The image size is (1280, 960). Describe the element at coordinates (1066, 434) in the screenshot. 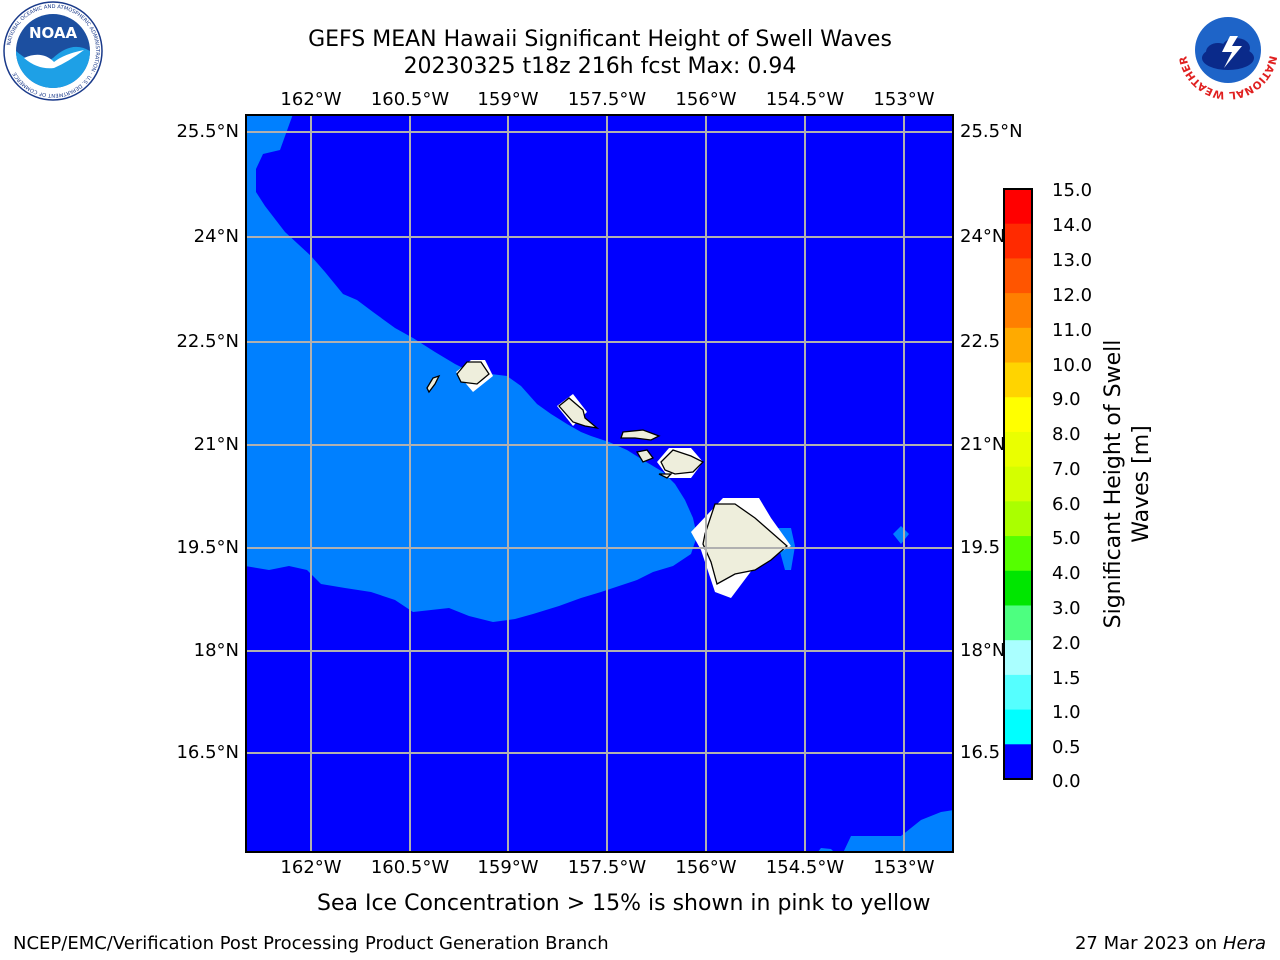

I see `colorbar-tick-label: 8.0` at that location.